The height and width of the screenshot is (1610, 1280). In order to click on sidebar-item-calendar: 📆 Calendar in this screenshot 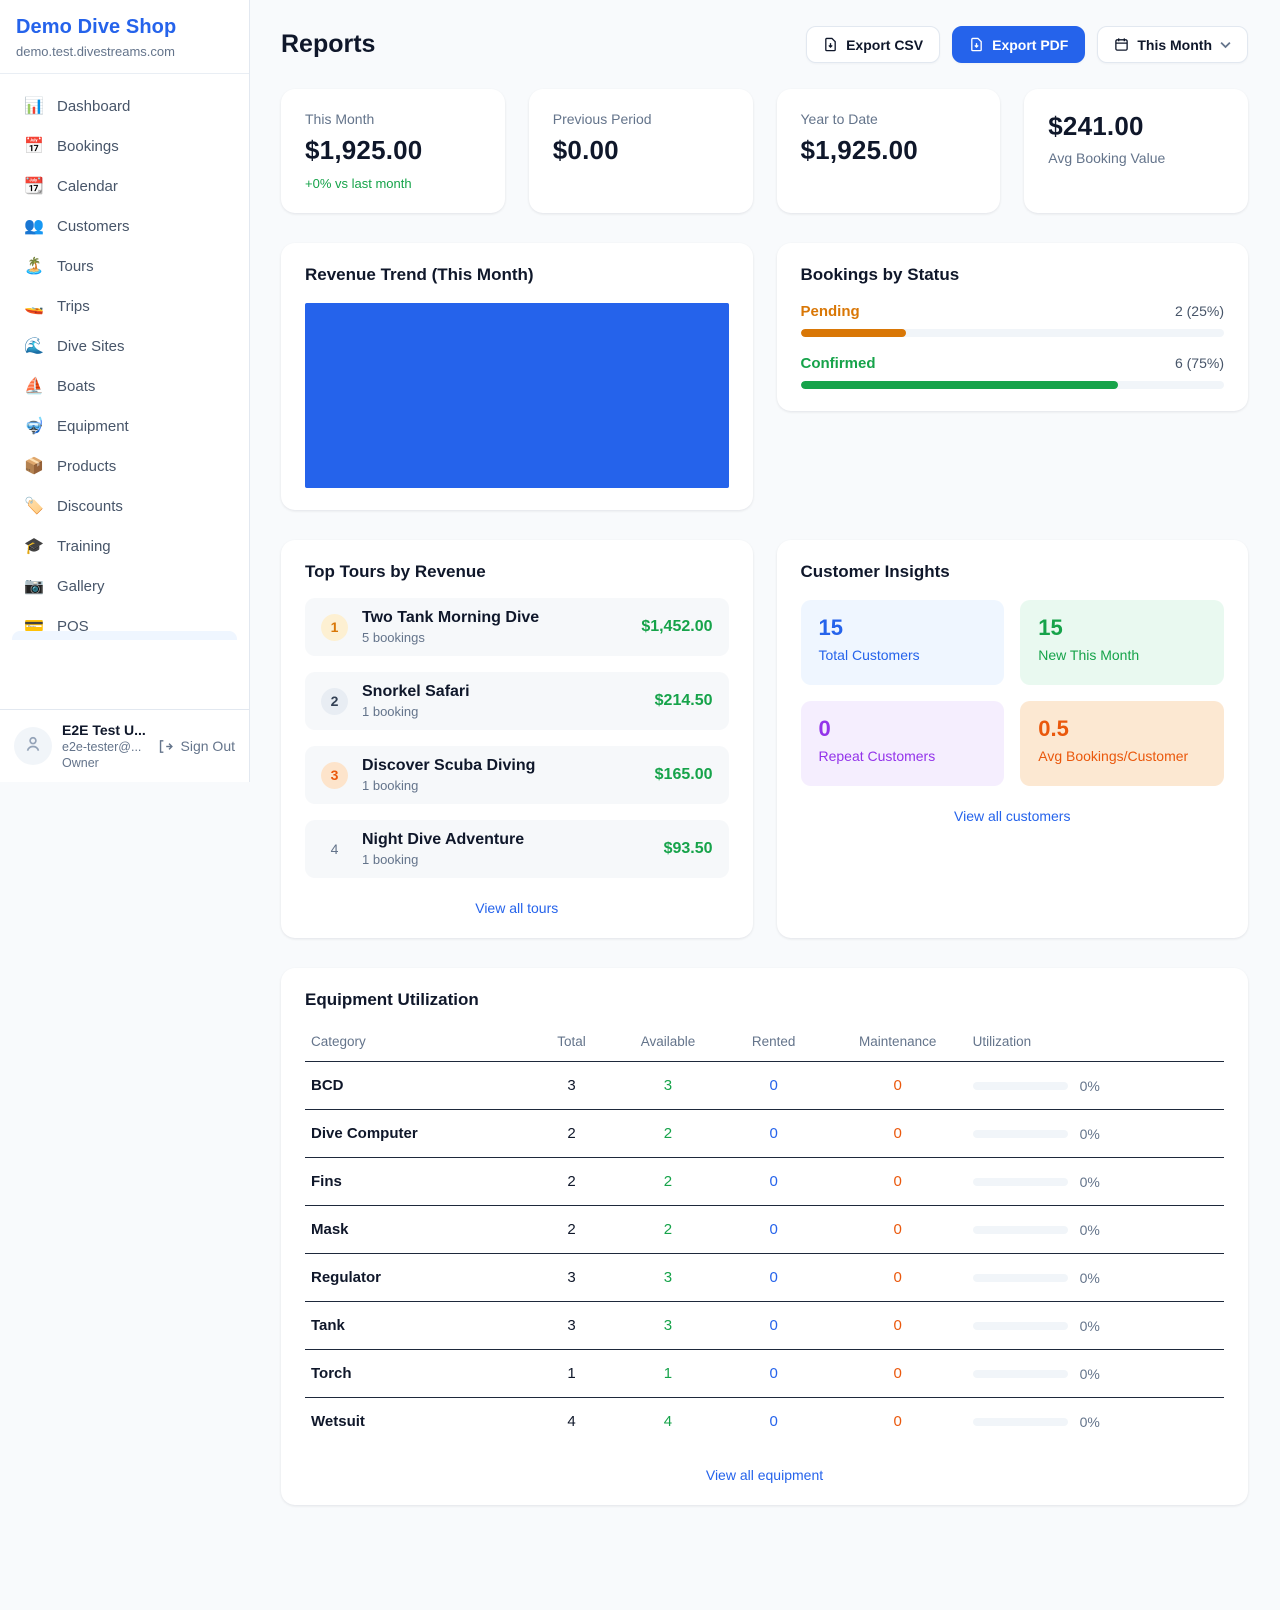, I will do `click(124, 186)`.